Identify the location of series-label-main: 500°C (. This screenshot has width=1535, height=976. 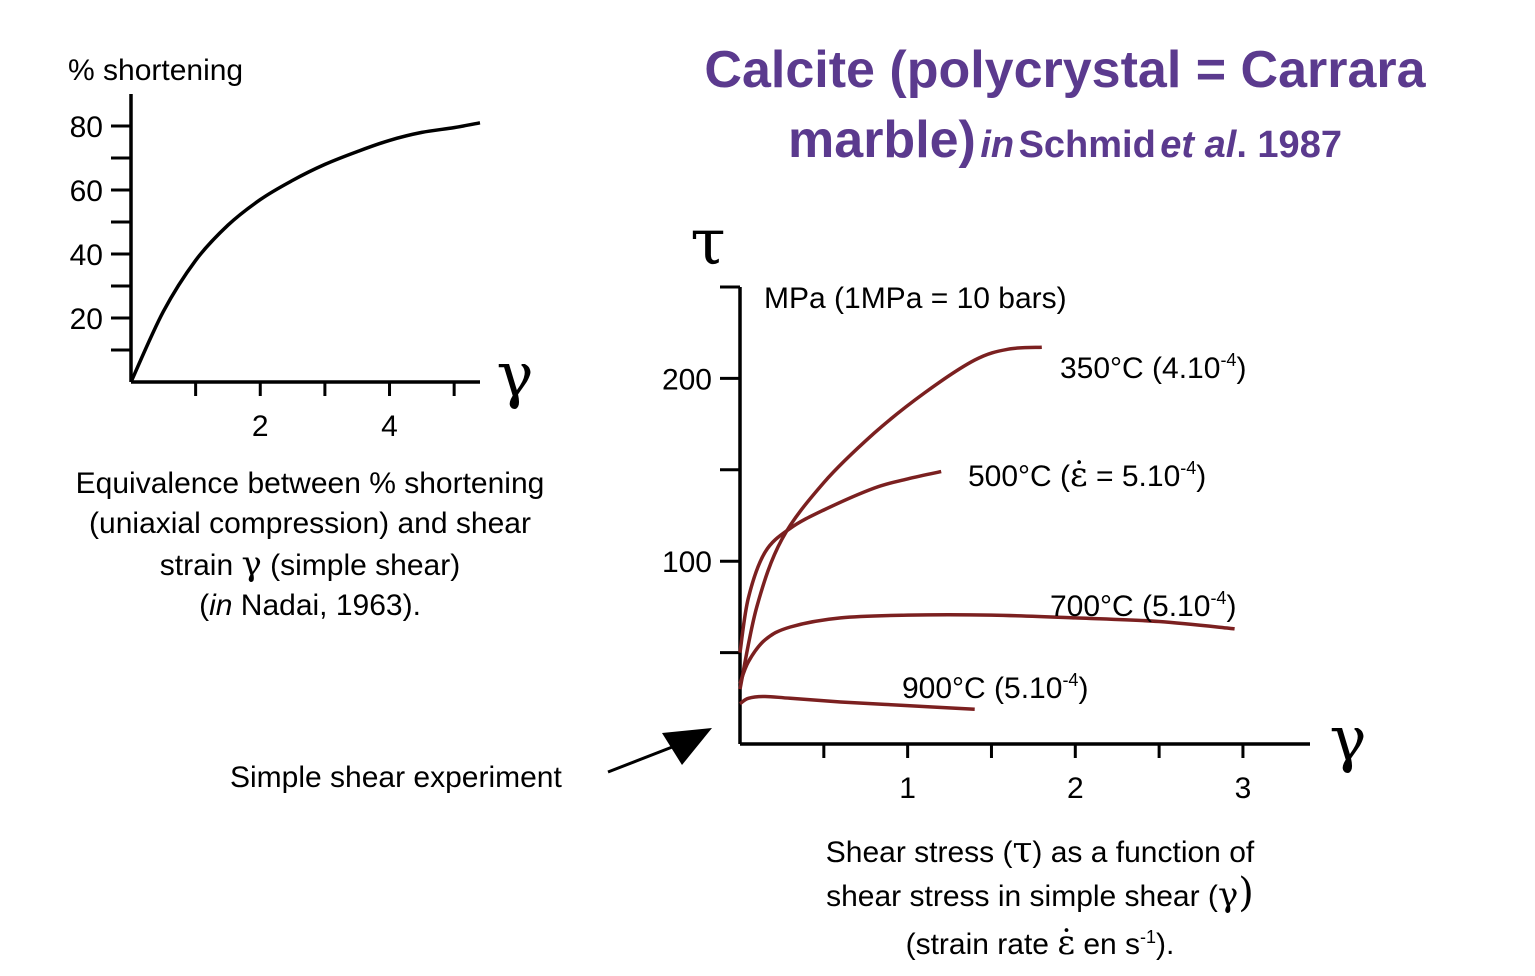
(1019, 476).